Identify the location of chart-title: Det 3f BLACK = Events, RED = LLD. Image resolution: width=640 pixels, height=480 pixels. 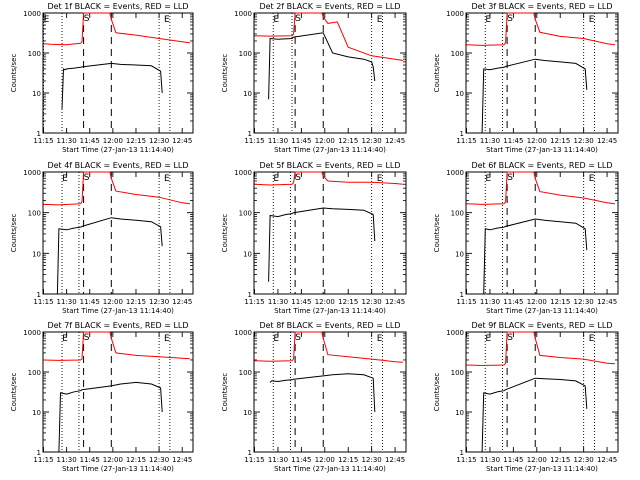
(541, 6).